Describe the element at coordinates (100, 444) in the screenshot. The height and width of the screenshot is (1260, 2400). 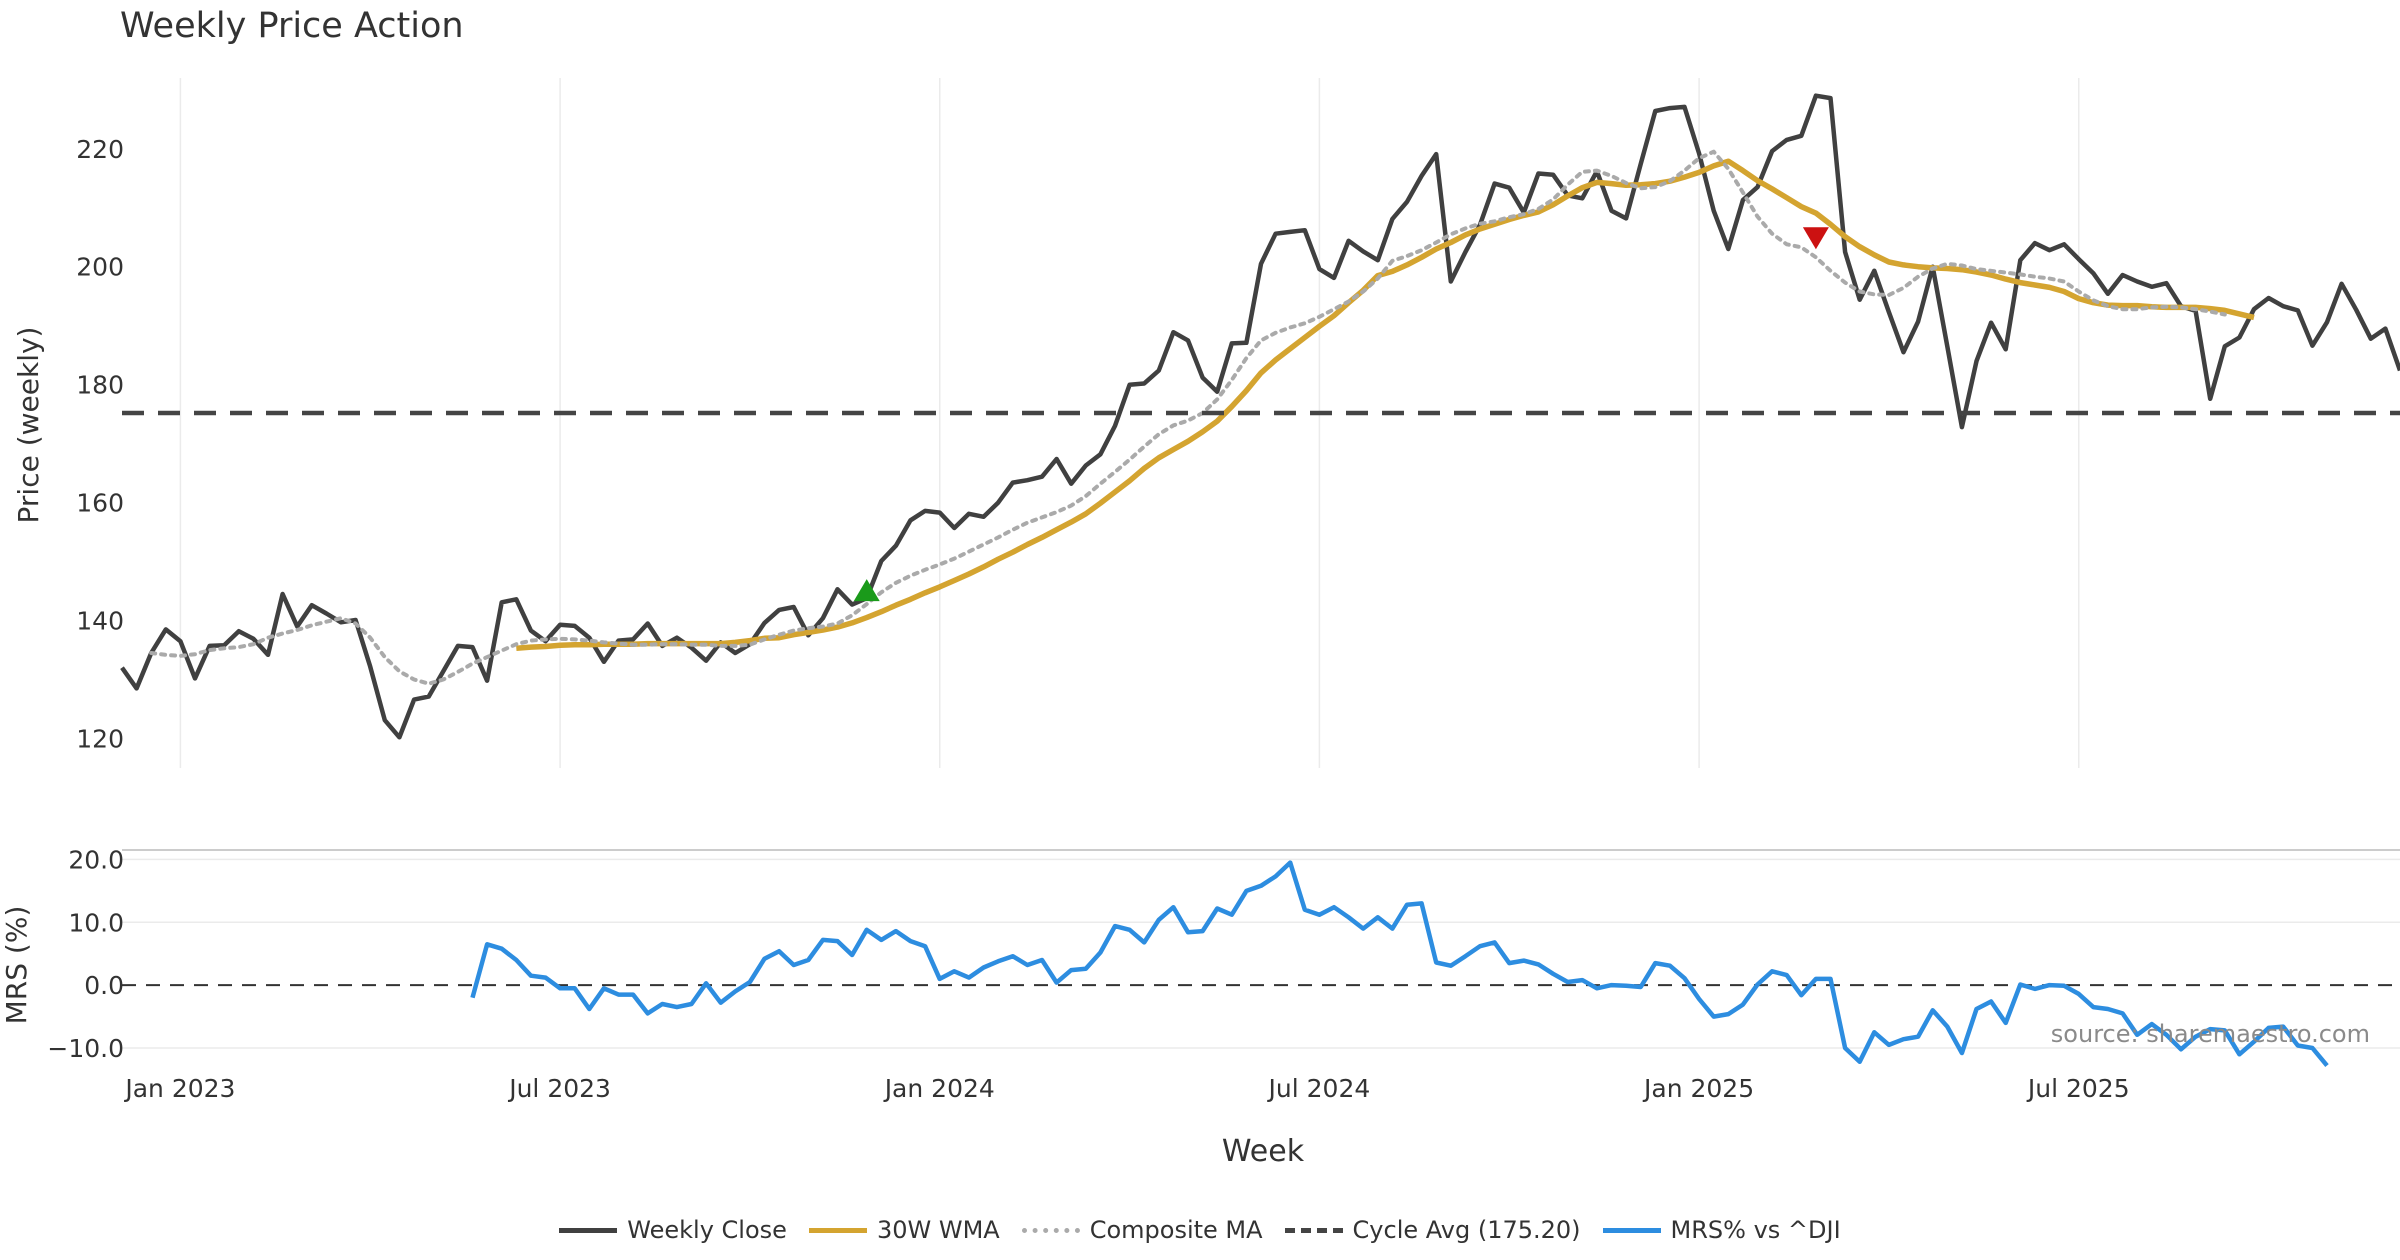
I see `price-y-ticks: 120 140 160 180 200 220` at that location.